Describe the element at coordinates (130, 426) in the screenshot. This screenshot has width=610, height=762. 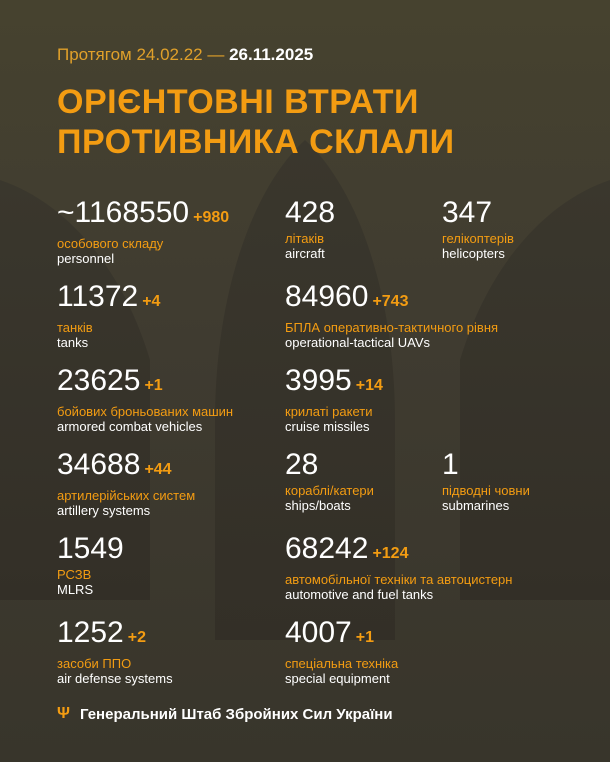
I see `stat-label-en: armored combat vehicles` at that location.